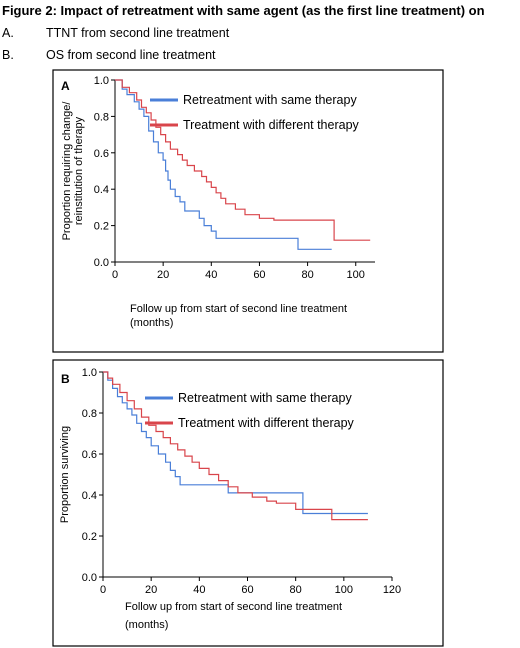  Describe the element at coordinates (235, 443) in the screenshot. I see `series-line-same-b` at that location.